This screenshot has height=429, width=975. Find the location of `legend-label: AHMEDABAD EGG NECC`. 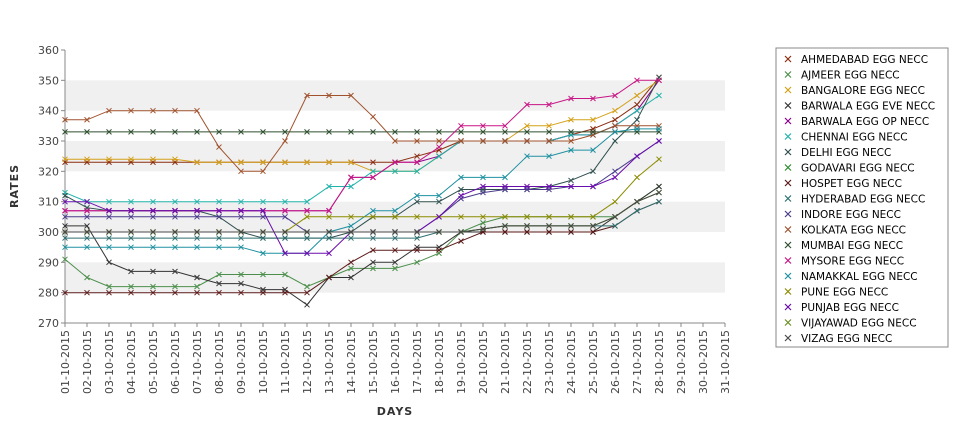

legend-label: AHMEDABAD EGG NECC is located at coordinates (864, 60).